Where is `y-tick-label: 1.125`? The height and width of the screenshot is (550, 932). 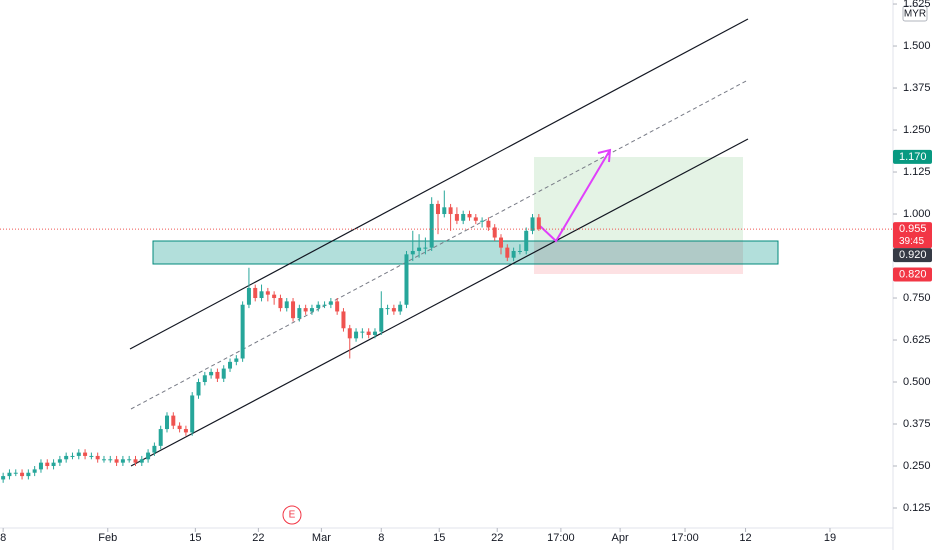
y-tick-label: 1.125 is located at coordinates (917, 172).